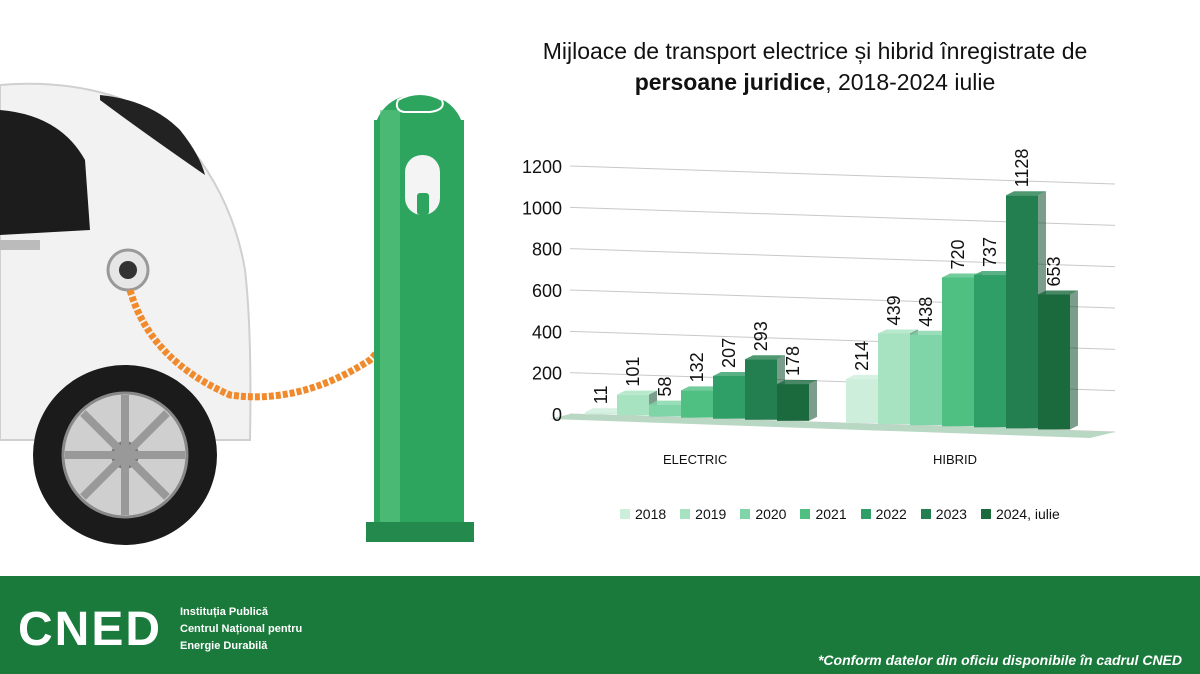 The height and width of the screenshot is (674, 1200). Describe the element at coordinates (926, 380) in the screenshot. I see `bar-hibrid-2020` at that location.